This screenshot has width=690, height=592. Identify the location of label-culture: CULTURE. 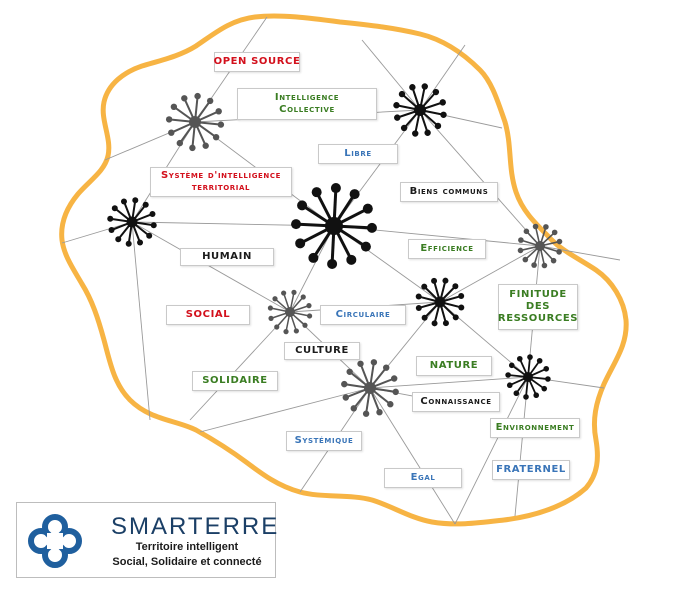
(322, 351).